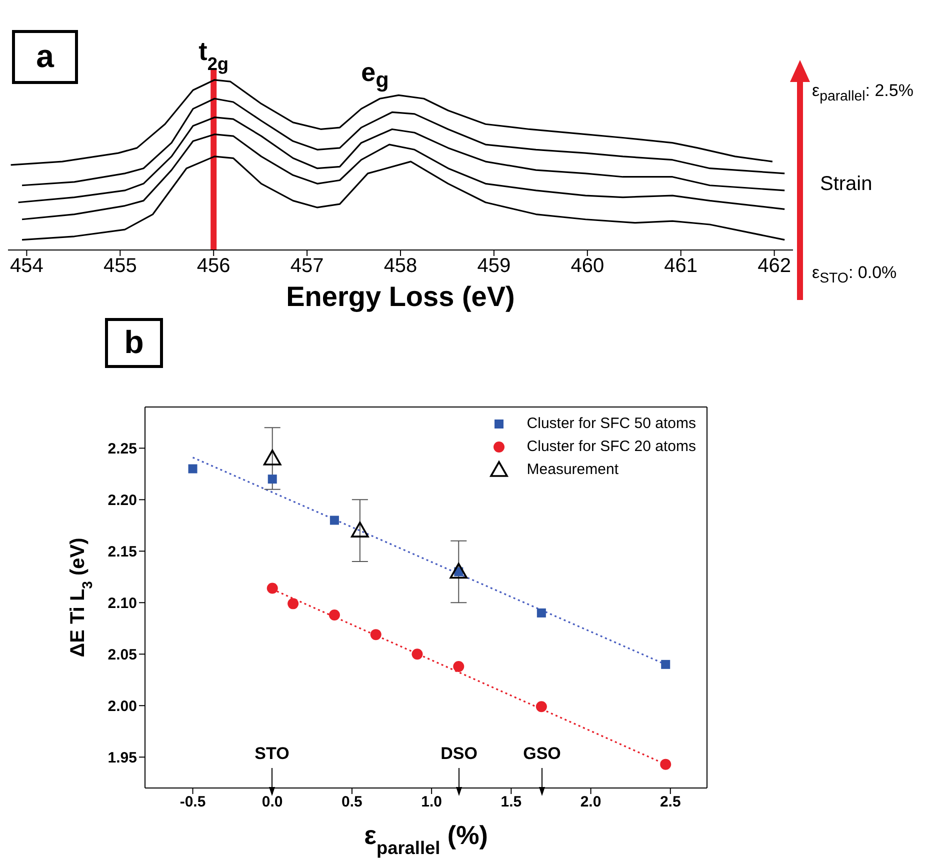  I want to click on x-tick-label: 458, so click(401, 266).